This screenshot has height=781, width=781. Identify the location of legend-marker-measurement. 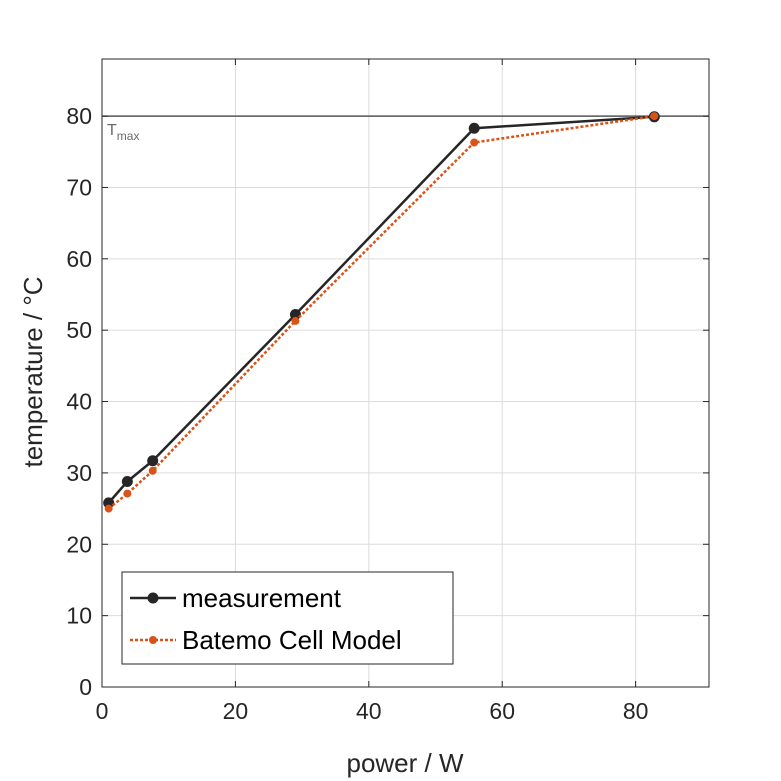
(153, 598).